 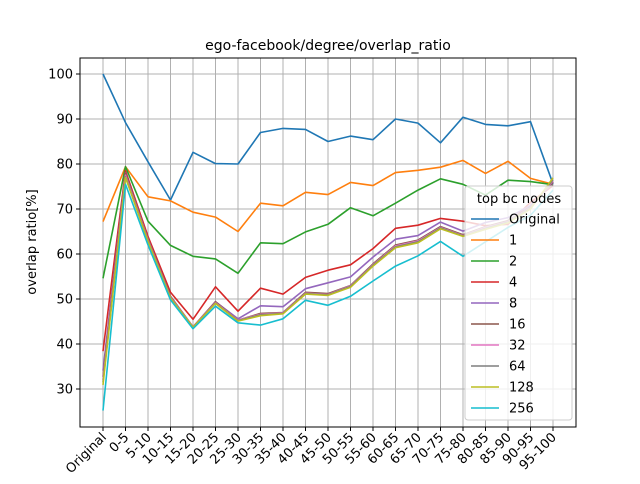 I want to click on legend: top bc nodes Original 1 2 4 8 16 32 64 128 256, so click(x=518, y=303).